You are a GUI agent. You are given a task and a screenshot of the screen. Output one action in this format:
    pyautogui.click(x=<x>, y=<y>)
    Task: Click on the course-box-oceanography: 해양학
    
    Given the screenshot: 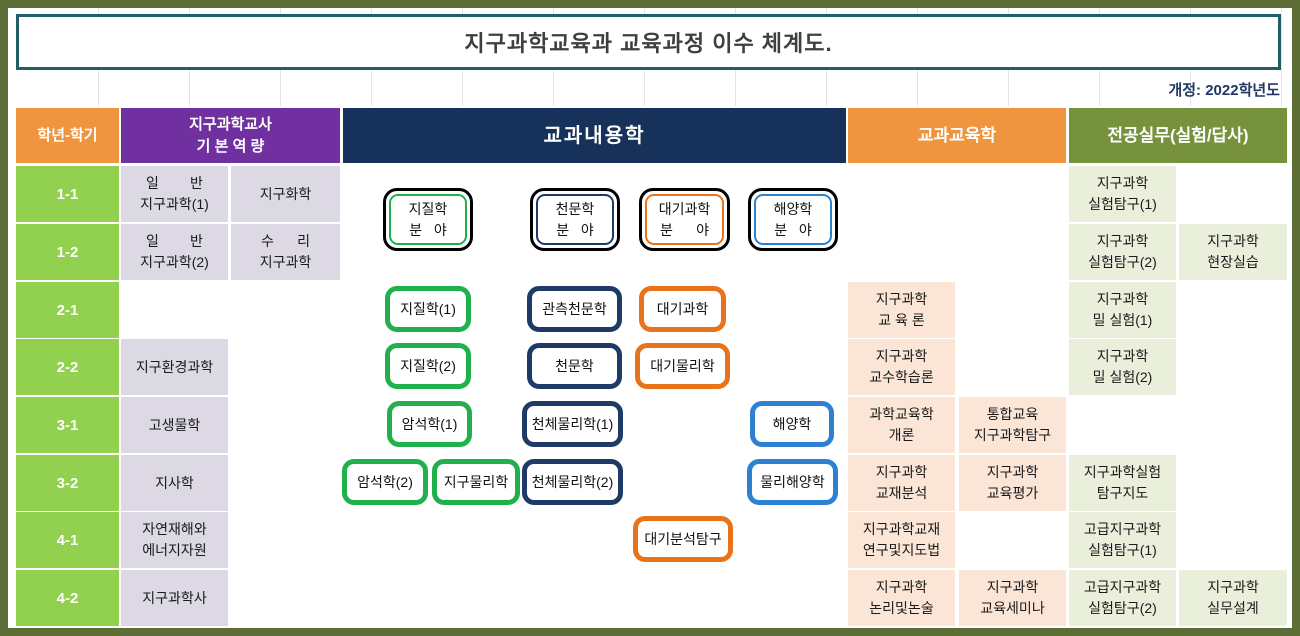 What is the action you would take?
    pyautogui.click(x=792, y=424)
    